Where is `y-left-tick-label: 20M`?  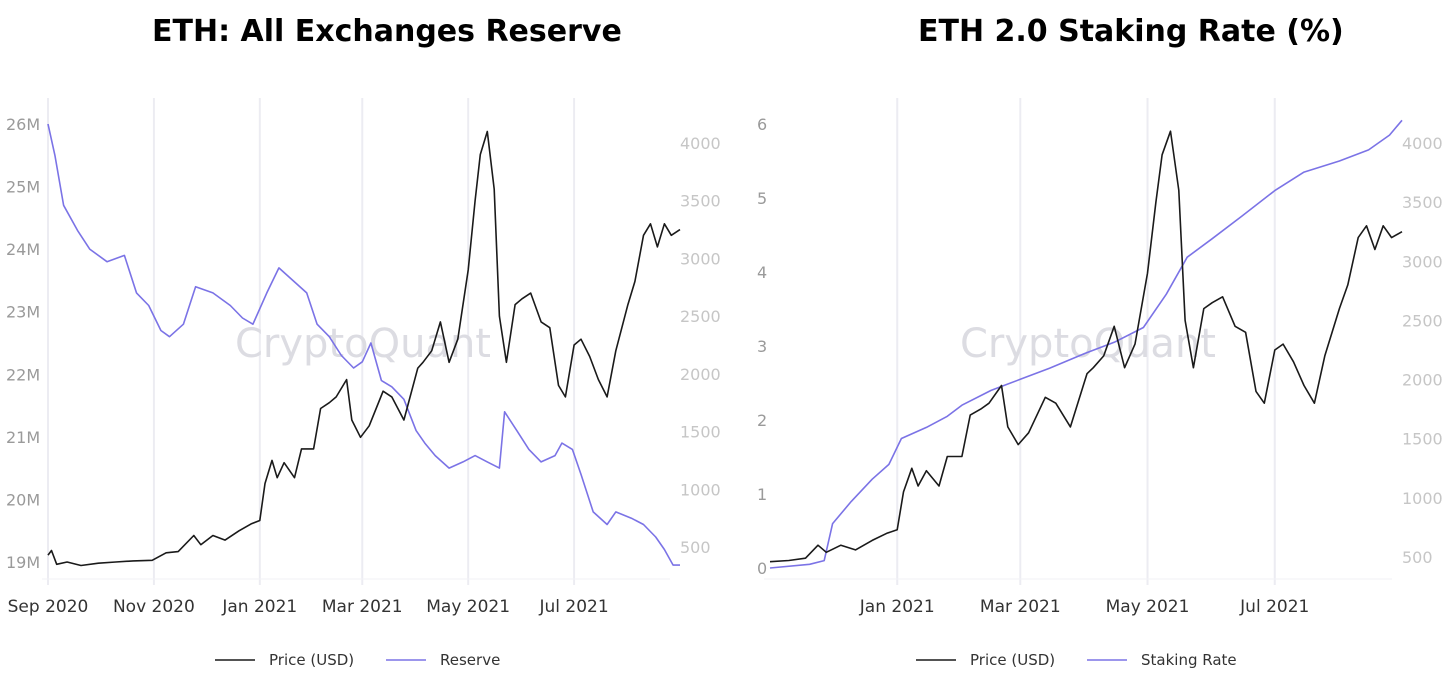
y-left-tick-label: 20M is located at coordinates (23, 499).